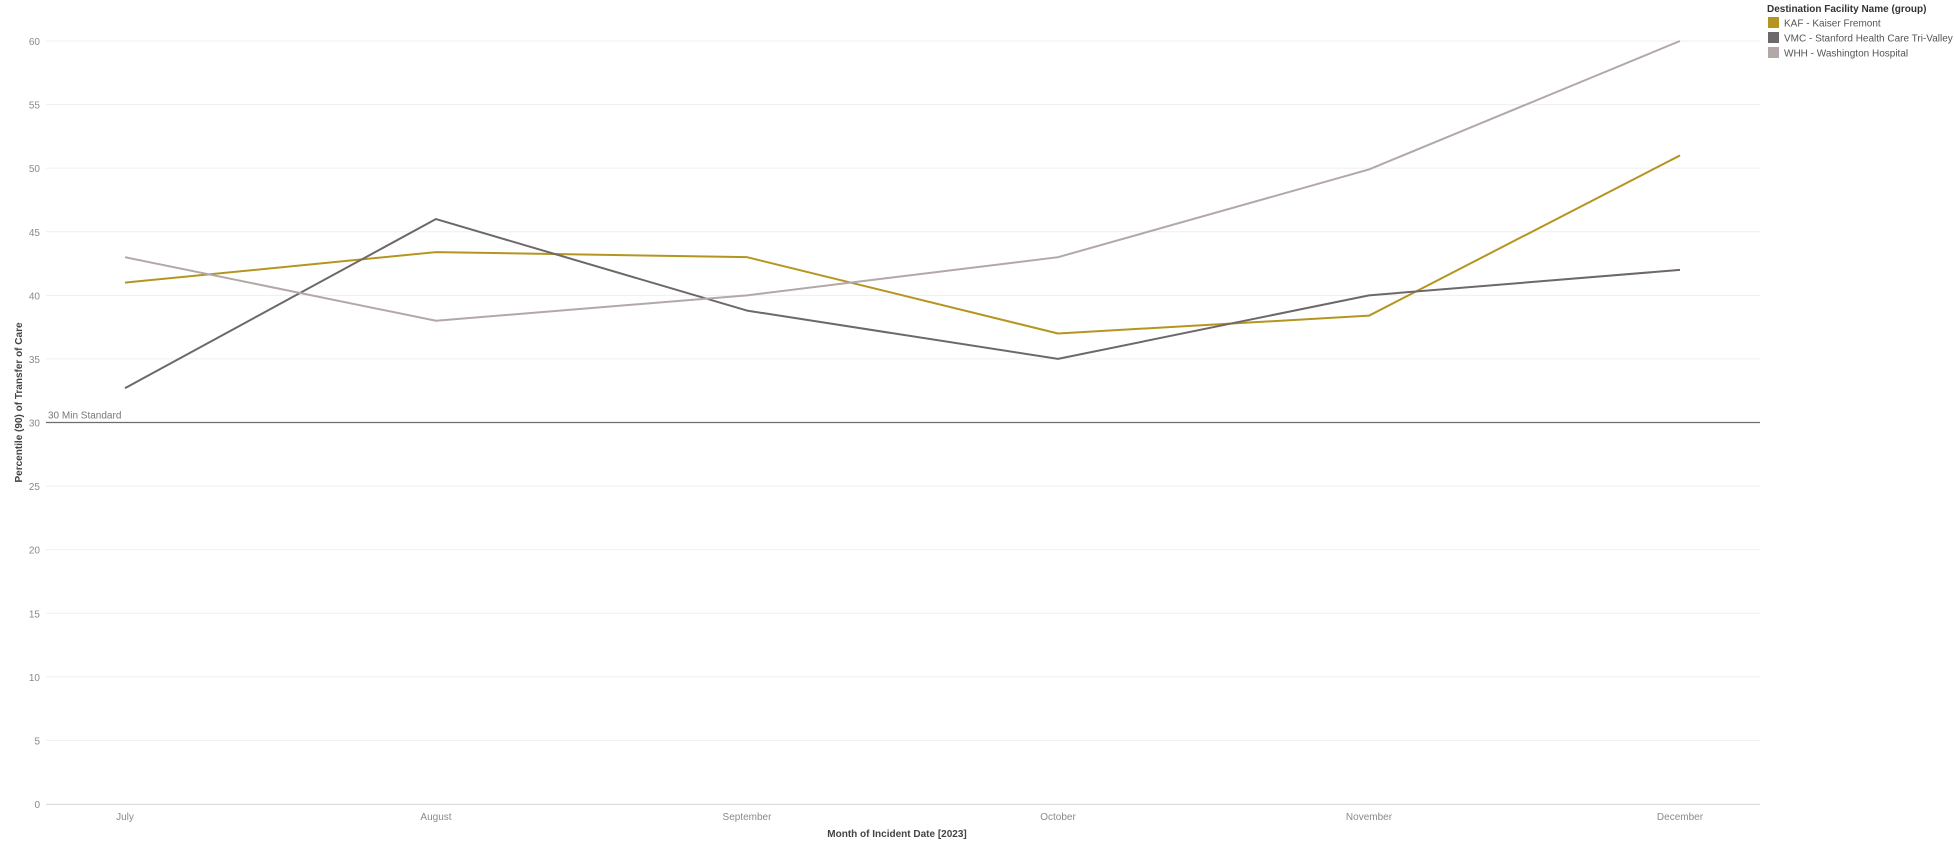 This screenshot has width=1954, height=847. What do you see at coordinates (748, 817) in the screenshot?
I see `x-tick-label: September` at bounding box center [748, 817].